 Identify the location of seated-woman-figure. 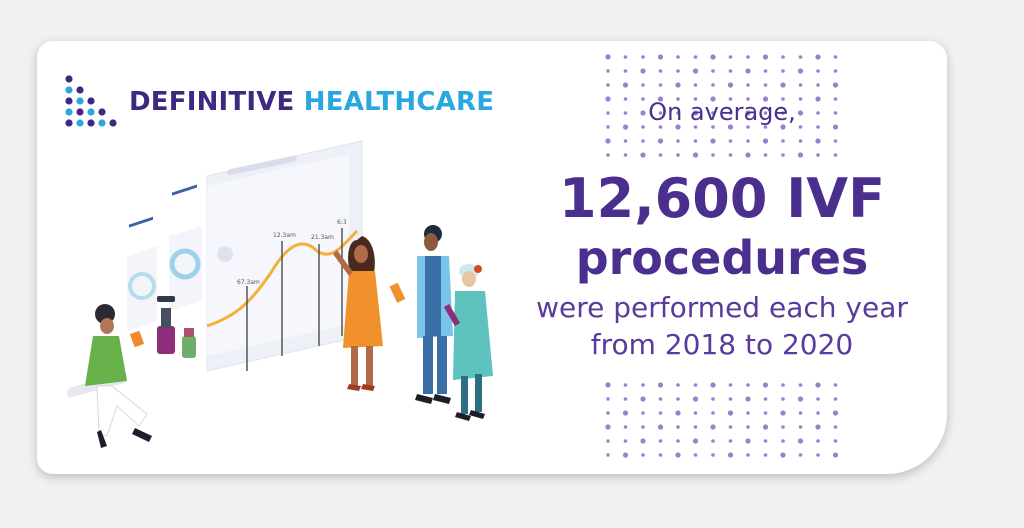
(109, 376).